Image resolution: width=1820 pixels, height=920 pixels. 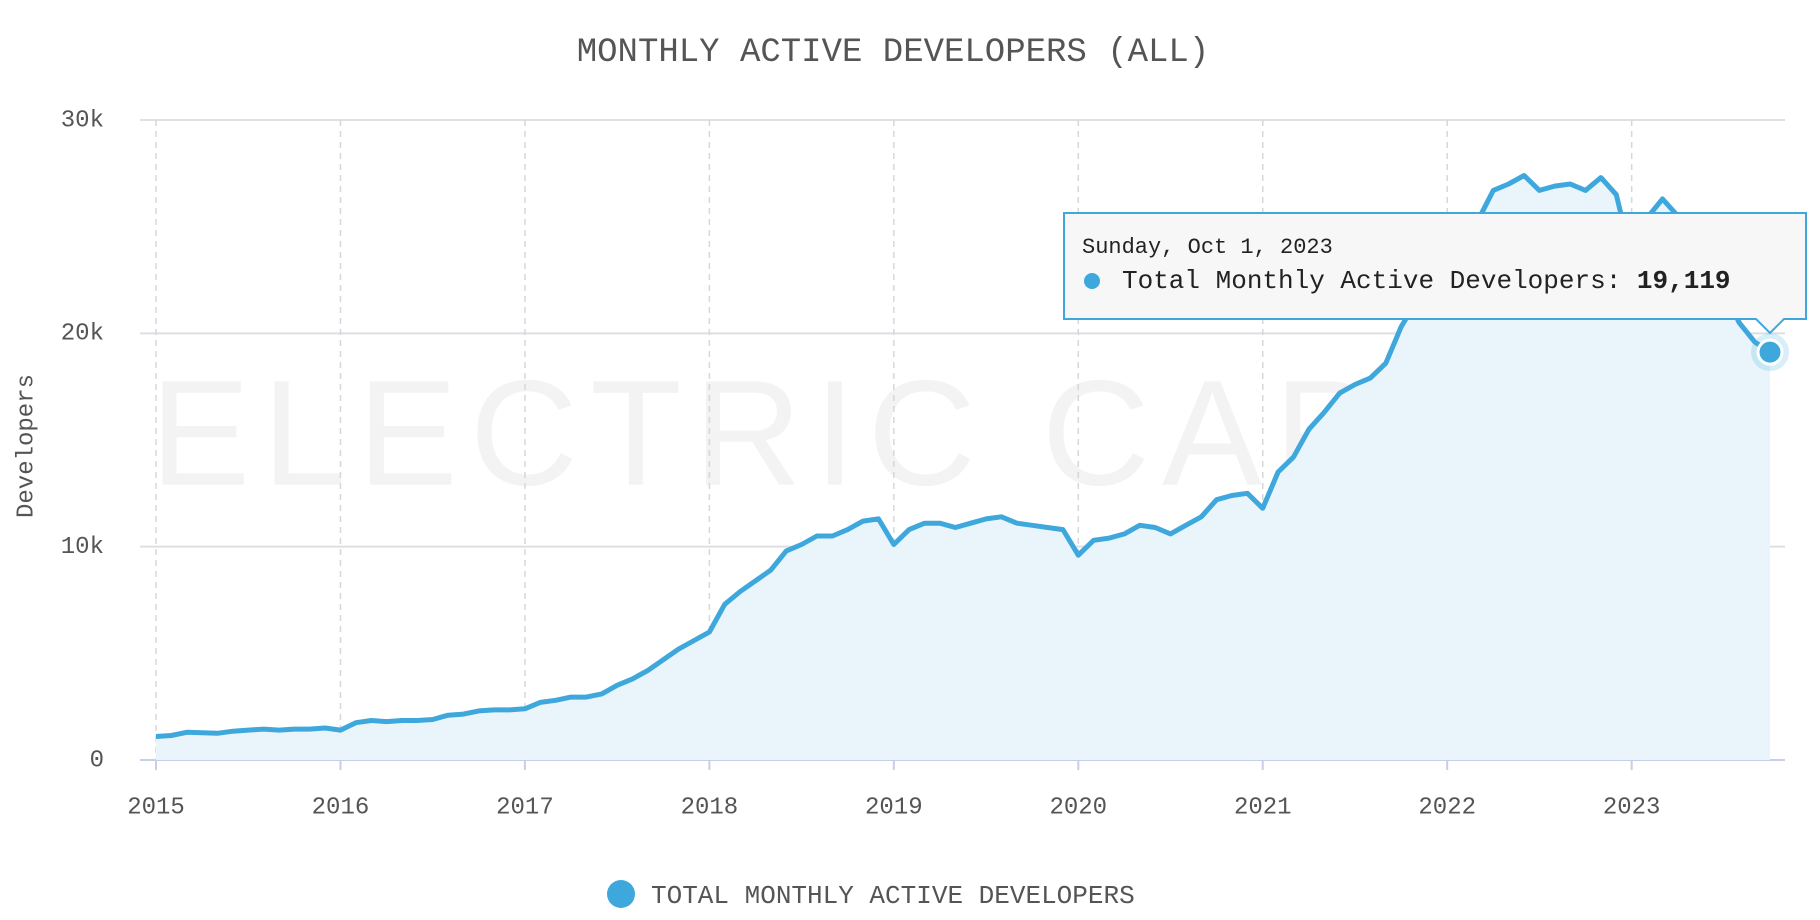 What do you see at coordinates (1207, 247) in the screenshot?
I see `tooltip-title: Sunday, Oct 1, 2023` at bounding box center [1207, 247].